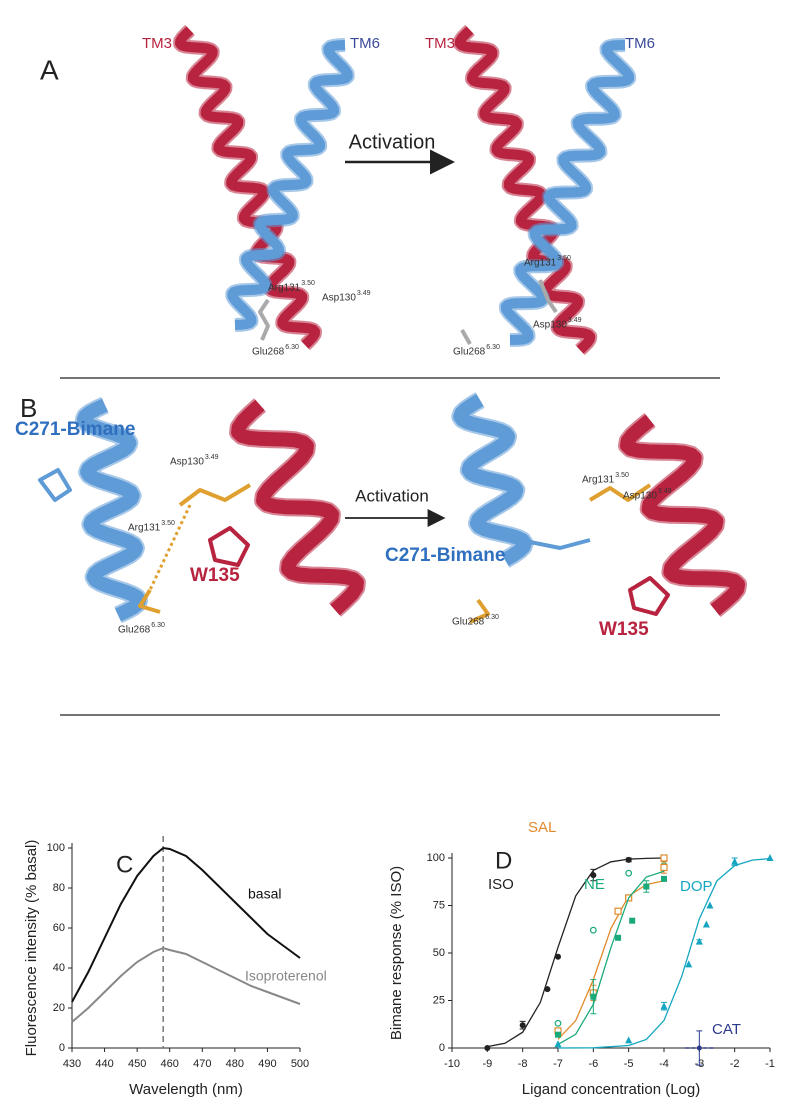 This screenshot has height=1113, width=800. What do you see at coordinates (28, 408) in the screenshot?
I see `panel-letter: B` at bounding box center [28, 408].